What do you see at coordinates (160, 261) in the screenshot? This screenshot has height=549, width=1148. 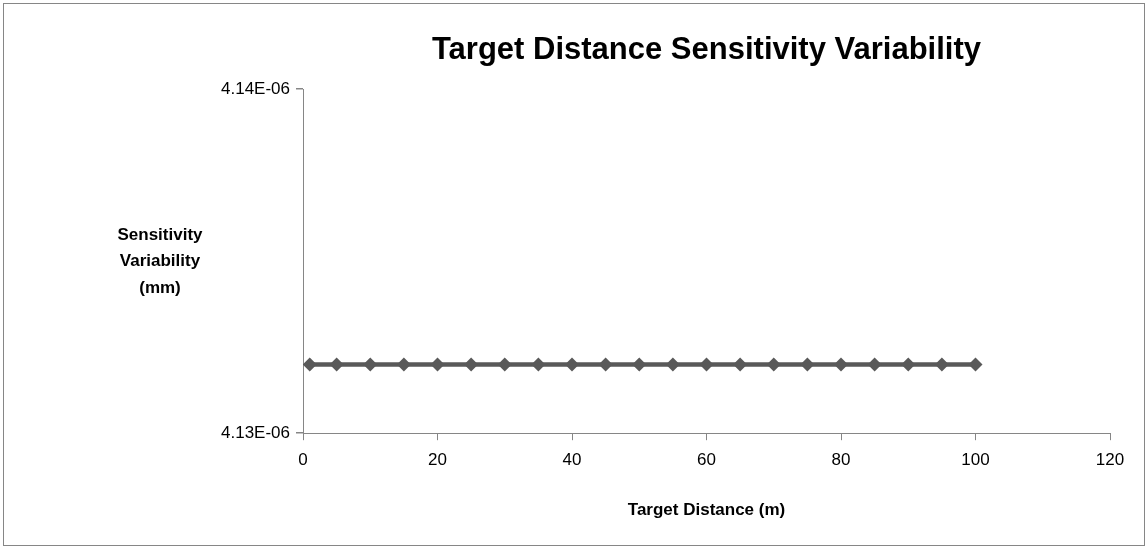 I see `y-axis-title: Sensitivity Variability (mm)` at bounding box center [160, 261].